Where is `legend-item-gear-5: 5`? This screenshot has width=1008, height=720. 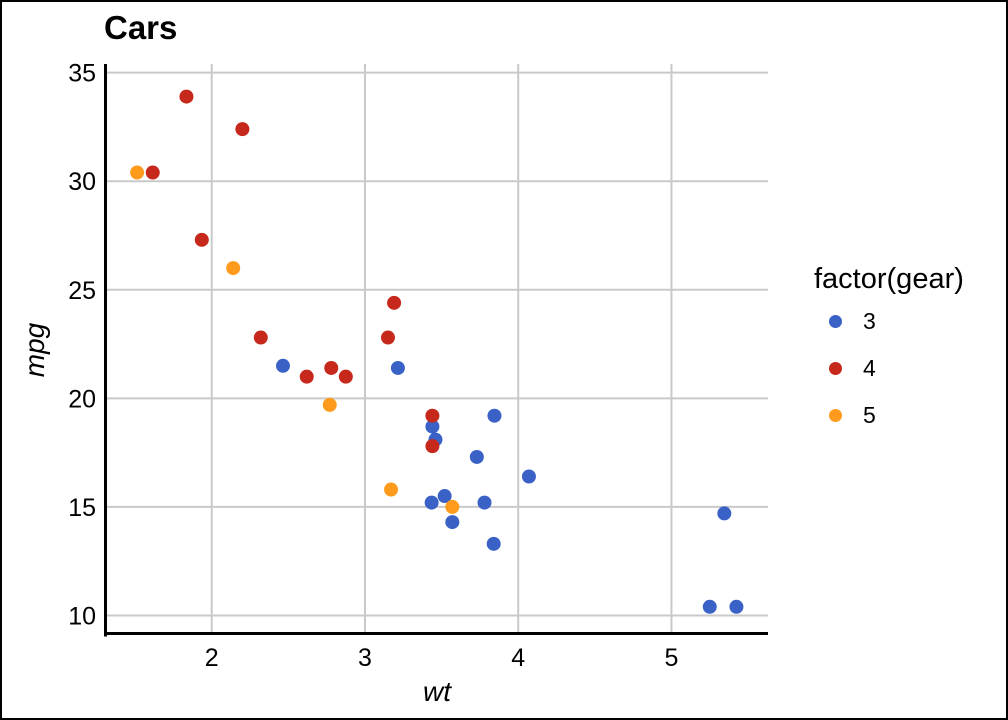
legend-item-gear-5: 5 is located at coordinates (915, 415).